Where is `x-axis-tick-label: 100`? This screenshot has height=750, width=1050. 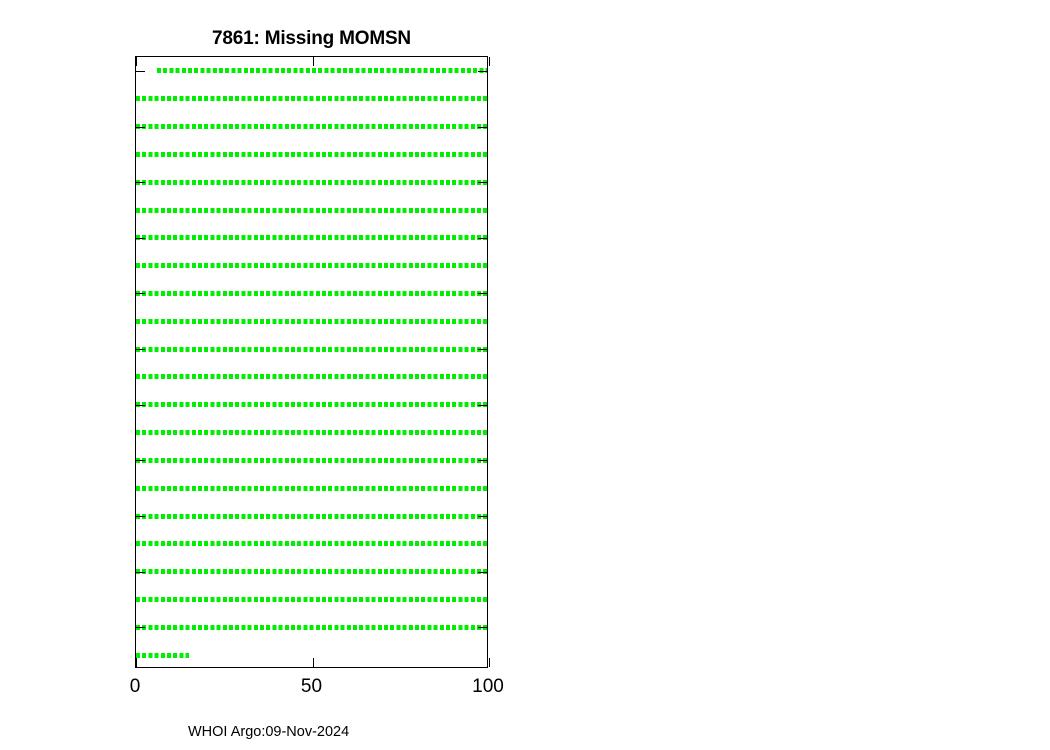 x-axis-tick-label: 100 is located at coordinates (488, 686).